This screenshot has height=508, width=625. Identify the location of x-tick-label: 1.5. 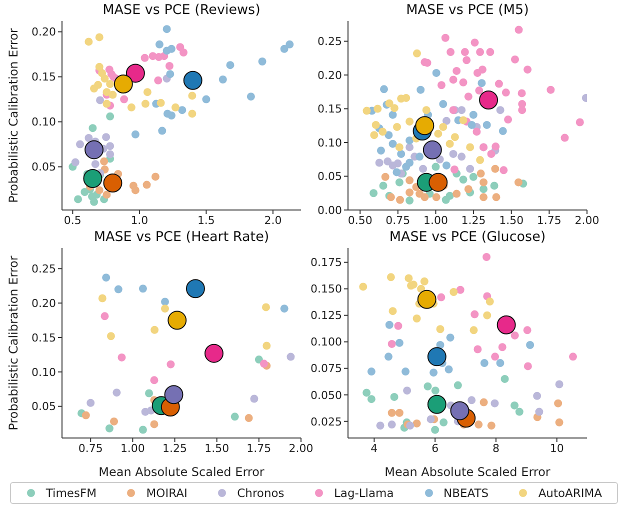
(206, 220).